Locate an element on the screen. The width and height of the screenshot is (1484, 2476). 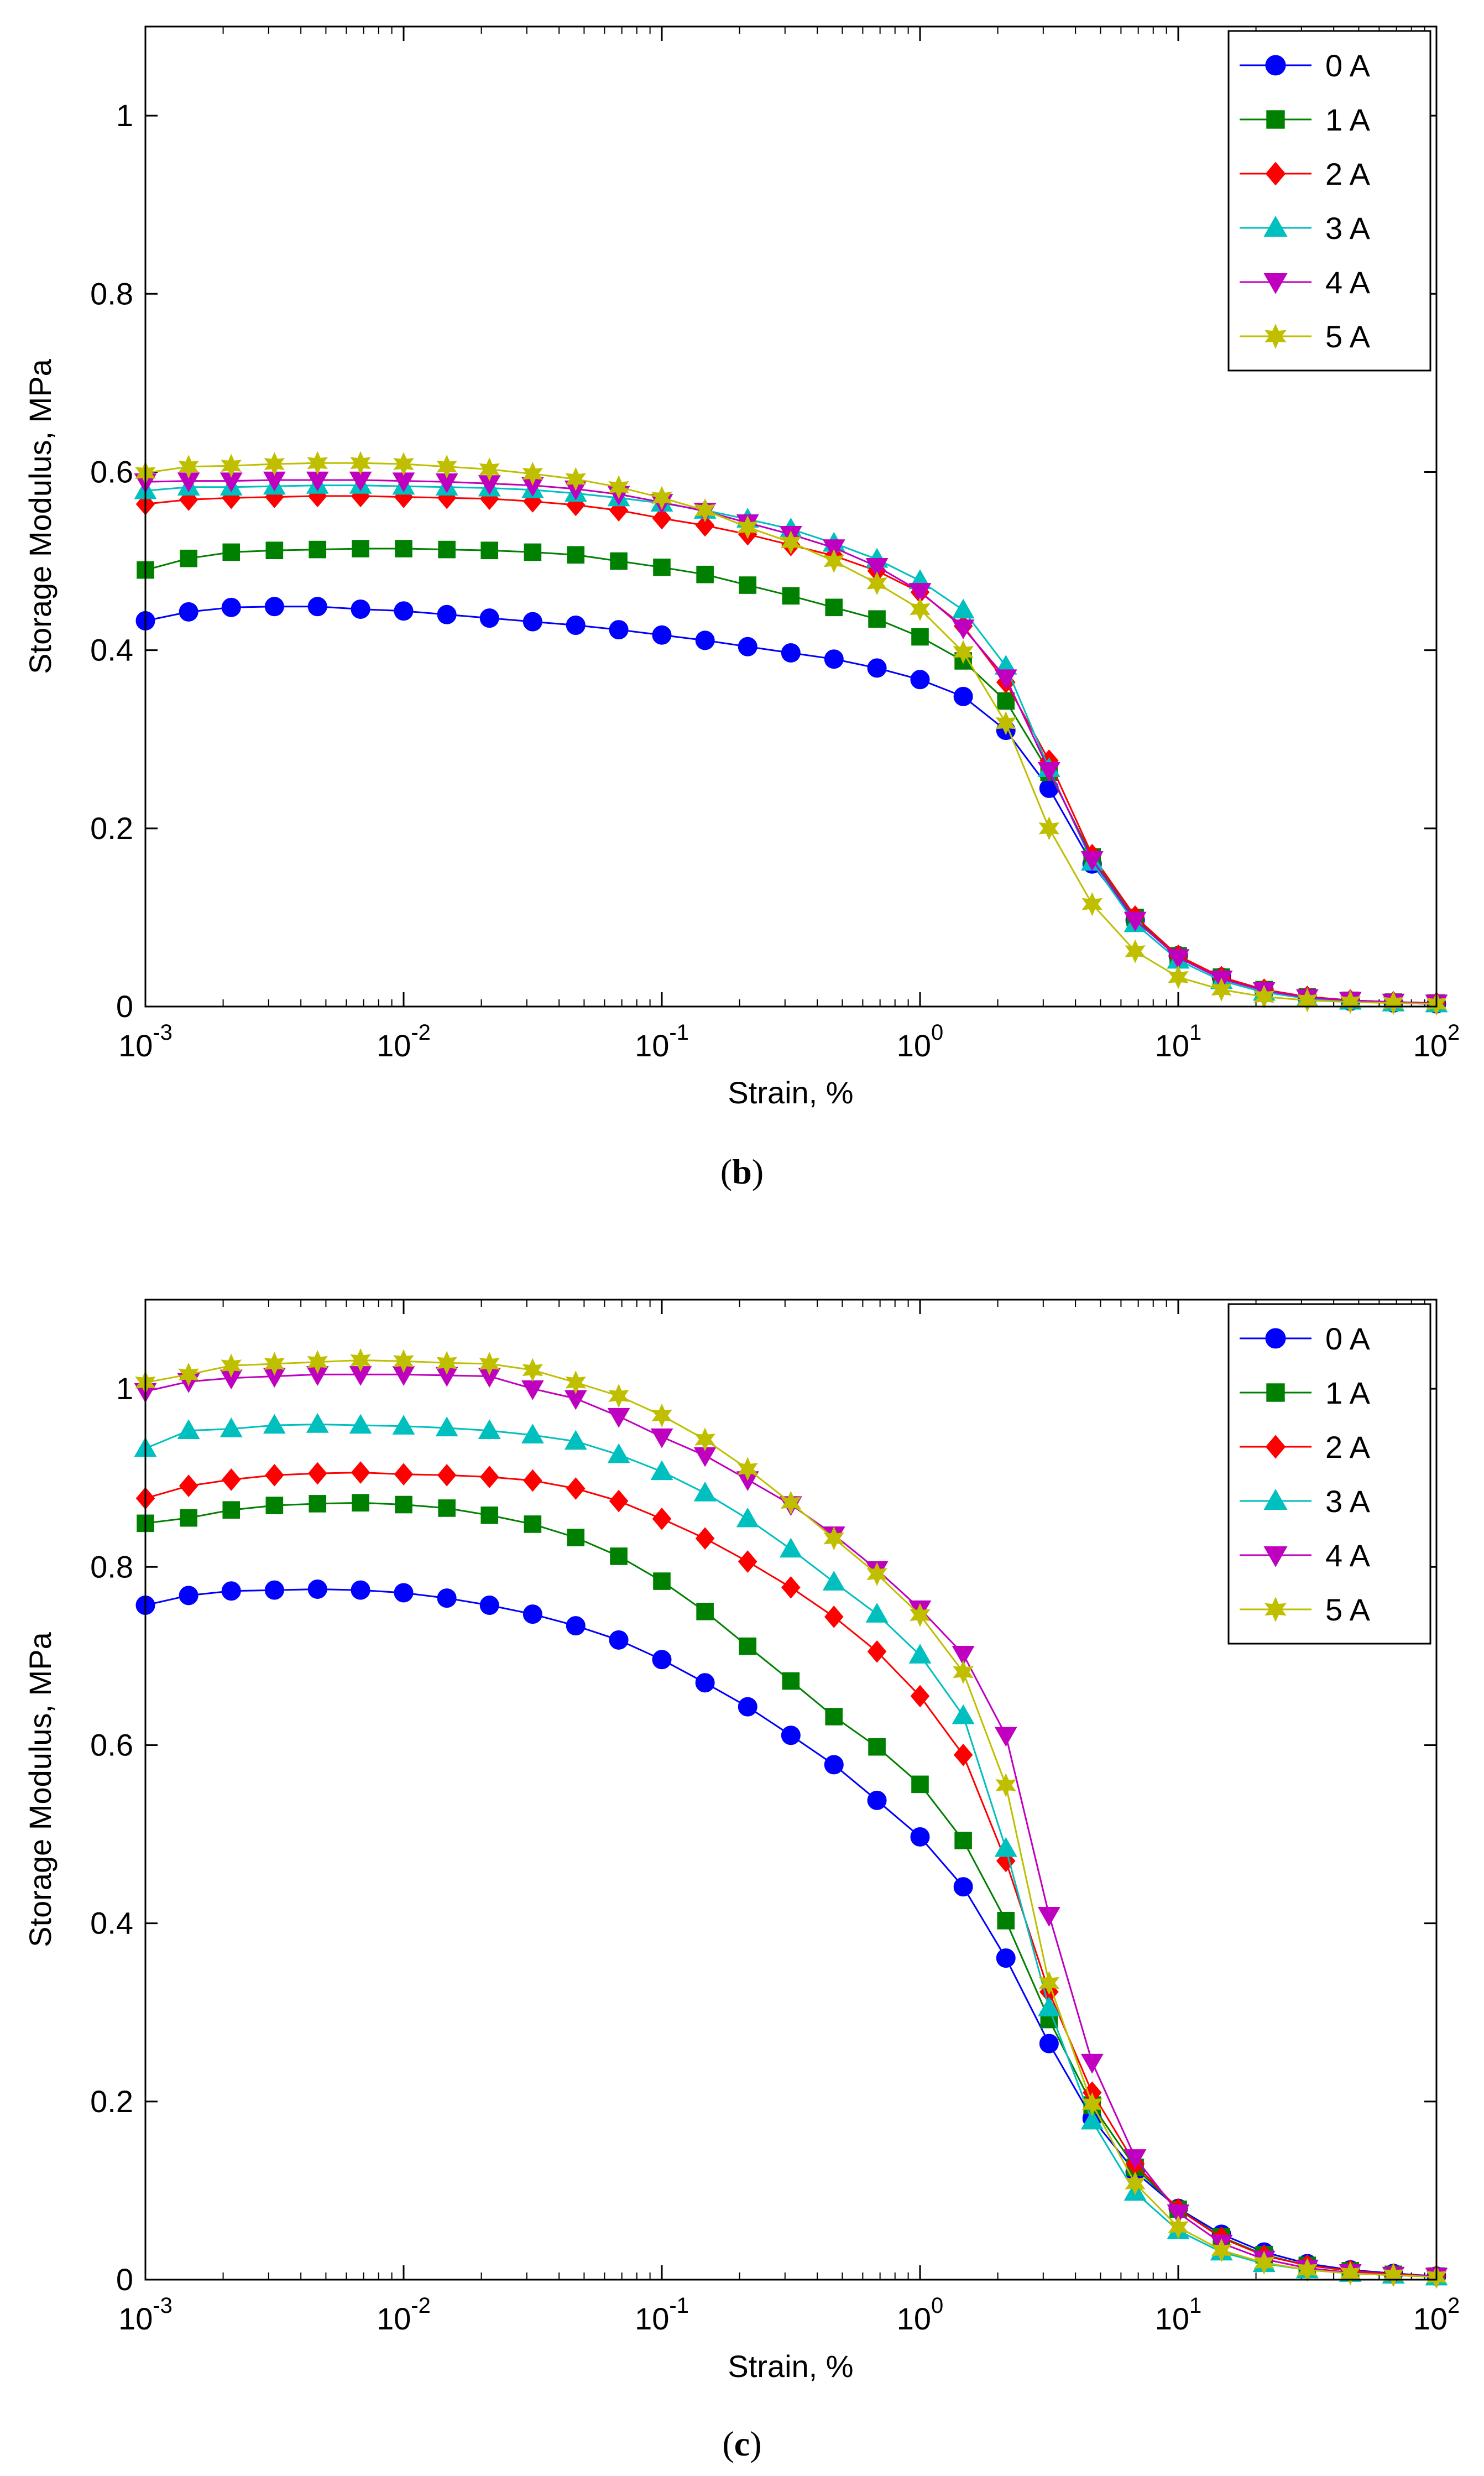
legend-box is located at coordinates (1329, 1474).